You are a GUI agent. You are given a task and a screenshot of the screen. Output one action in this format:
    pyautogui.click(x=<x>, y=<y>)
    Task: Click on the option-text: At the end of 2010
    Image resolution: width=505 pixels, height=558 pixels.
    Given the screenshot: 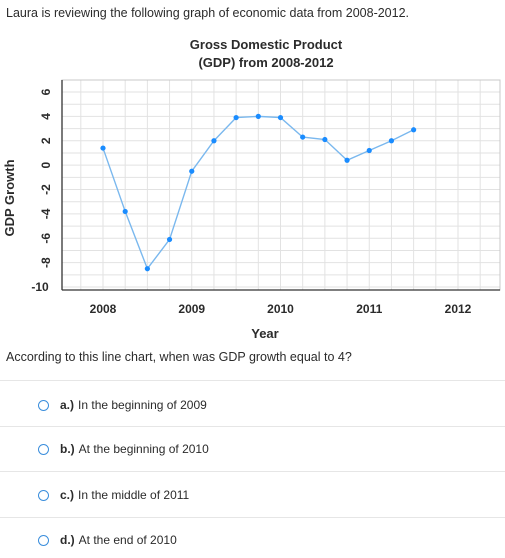 What is the action you would take?
    pyautogui.click(x=127, y=540)
    